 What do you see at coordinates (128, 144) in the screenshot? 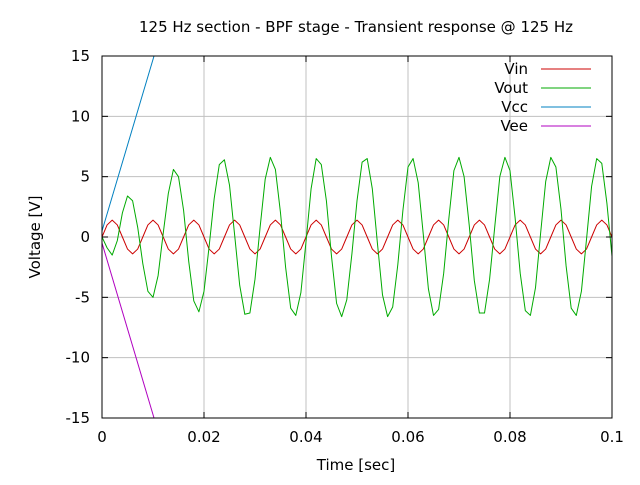
I see `series-line-vcc` at bounding box center [128, 144].